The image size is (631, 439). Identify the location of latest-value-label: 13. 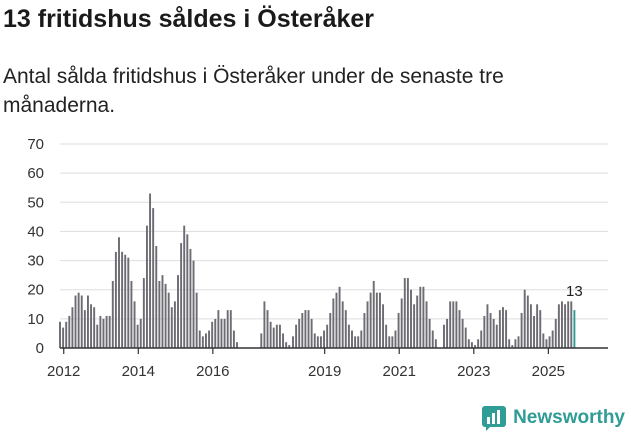
(574, 291).